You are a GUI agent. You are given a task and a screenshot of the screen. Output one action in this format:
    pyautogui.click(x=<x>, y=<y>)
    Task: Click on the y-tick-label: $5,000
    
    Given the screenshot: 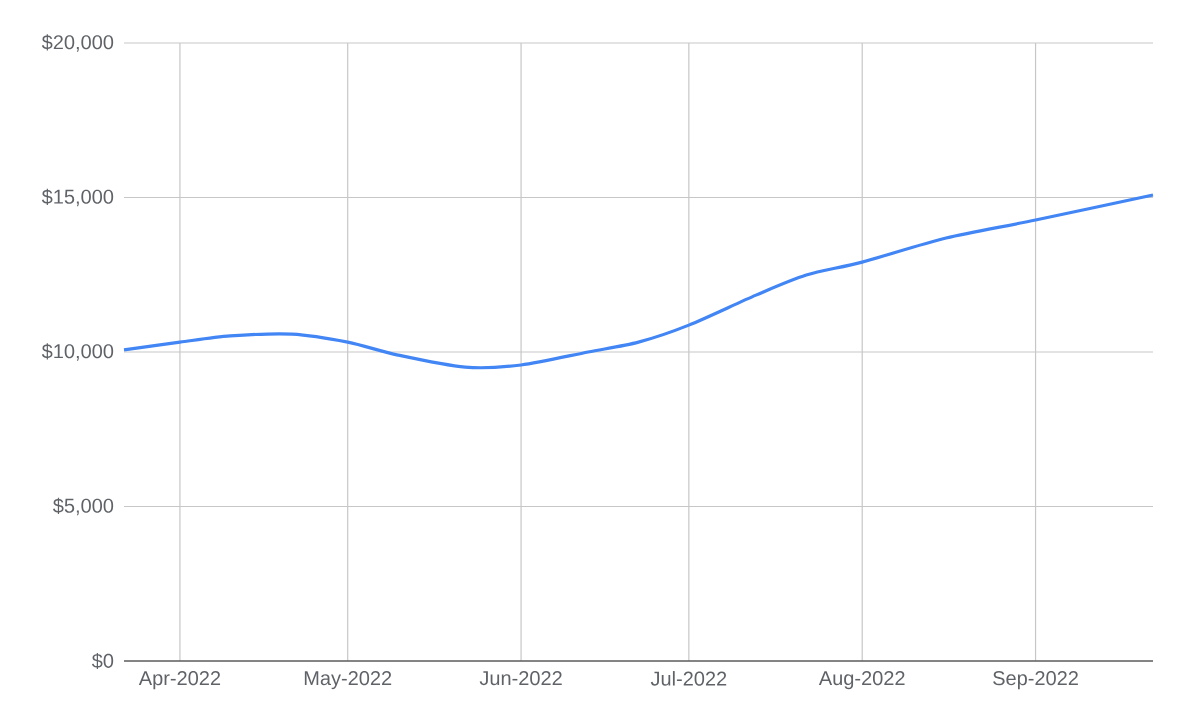 What is the action you would take?
    pyautogui.click(x=83, y=506)
    